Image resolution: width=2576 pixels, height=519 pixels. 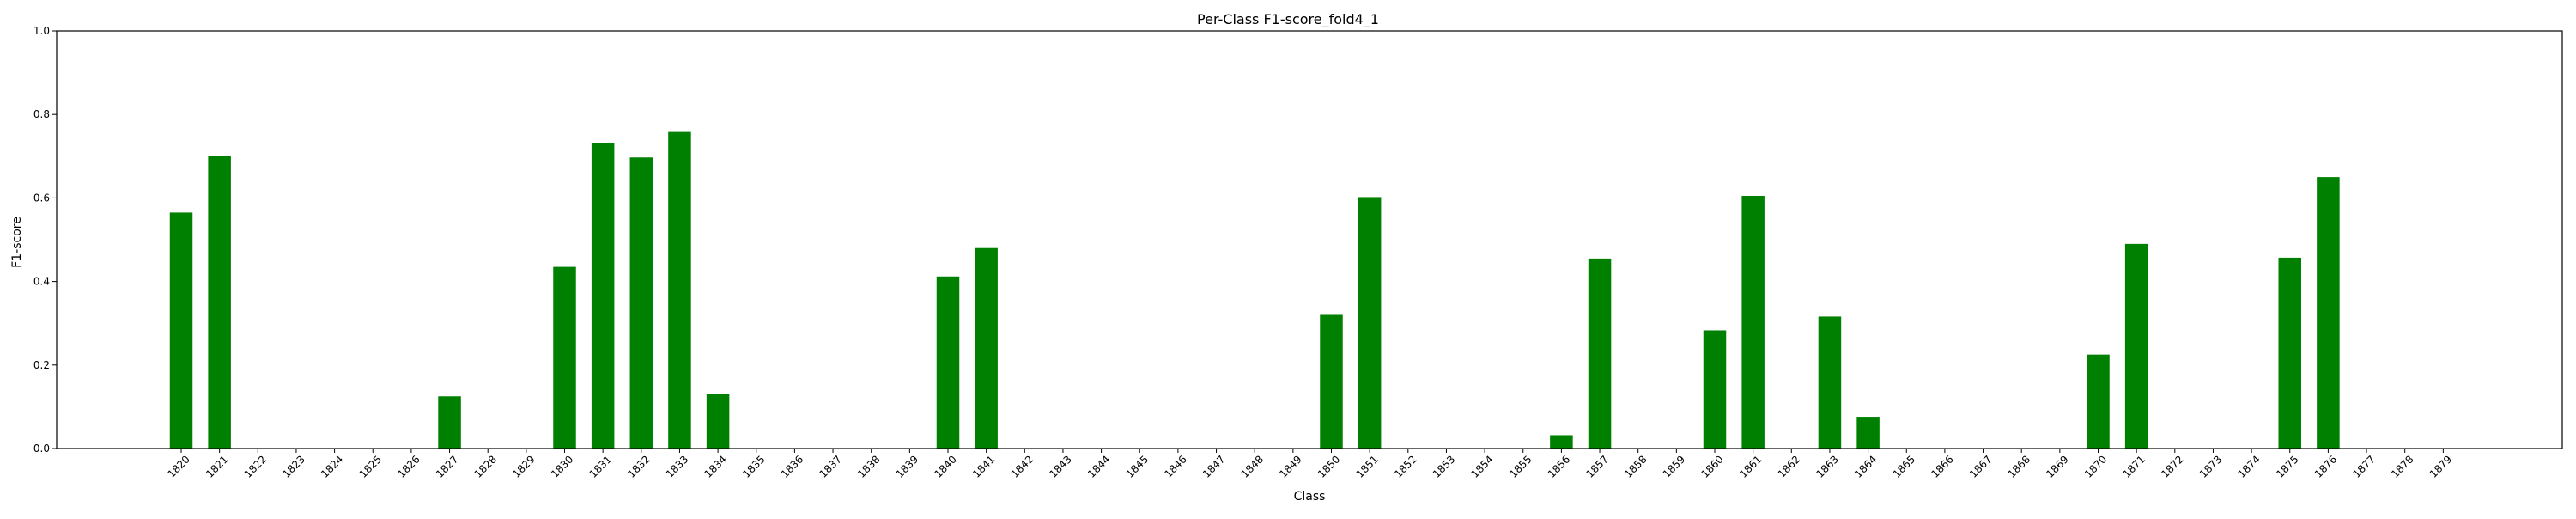 I want to click on y-tick-label: 0.8, so click(x=41, y=114).